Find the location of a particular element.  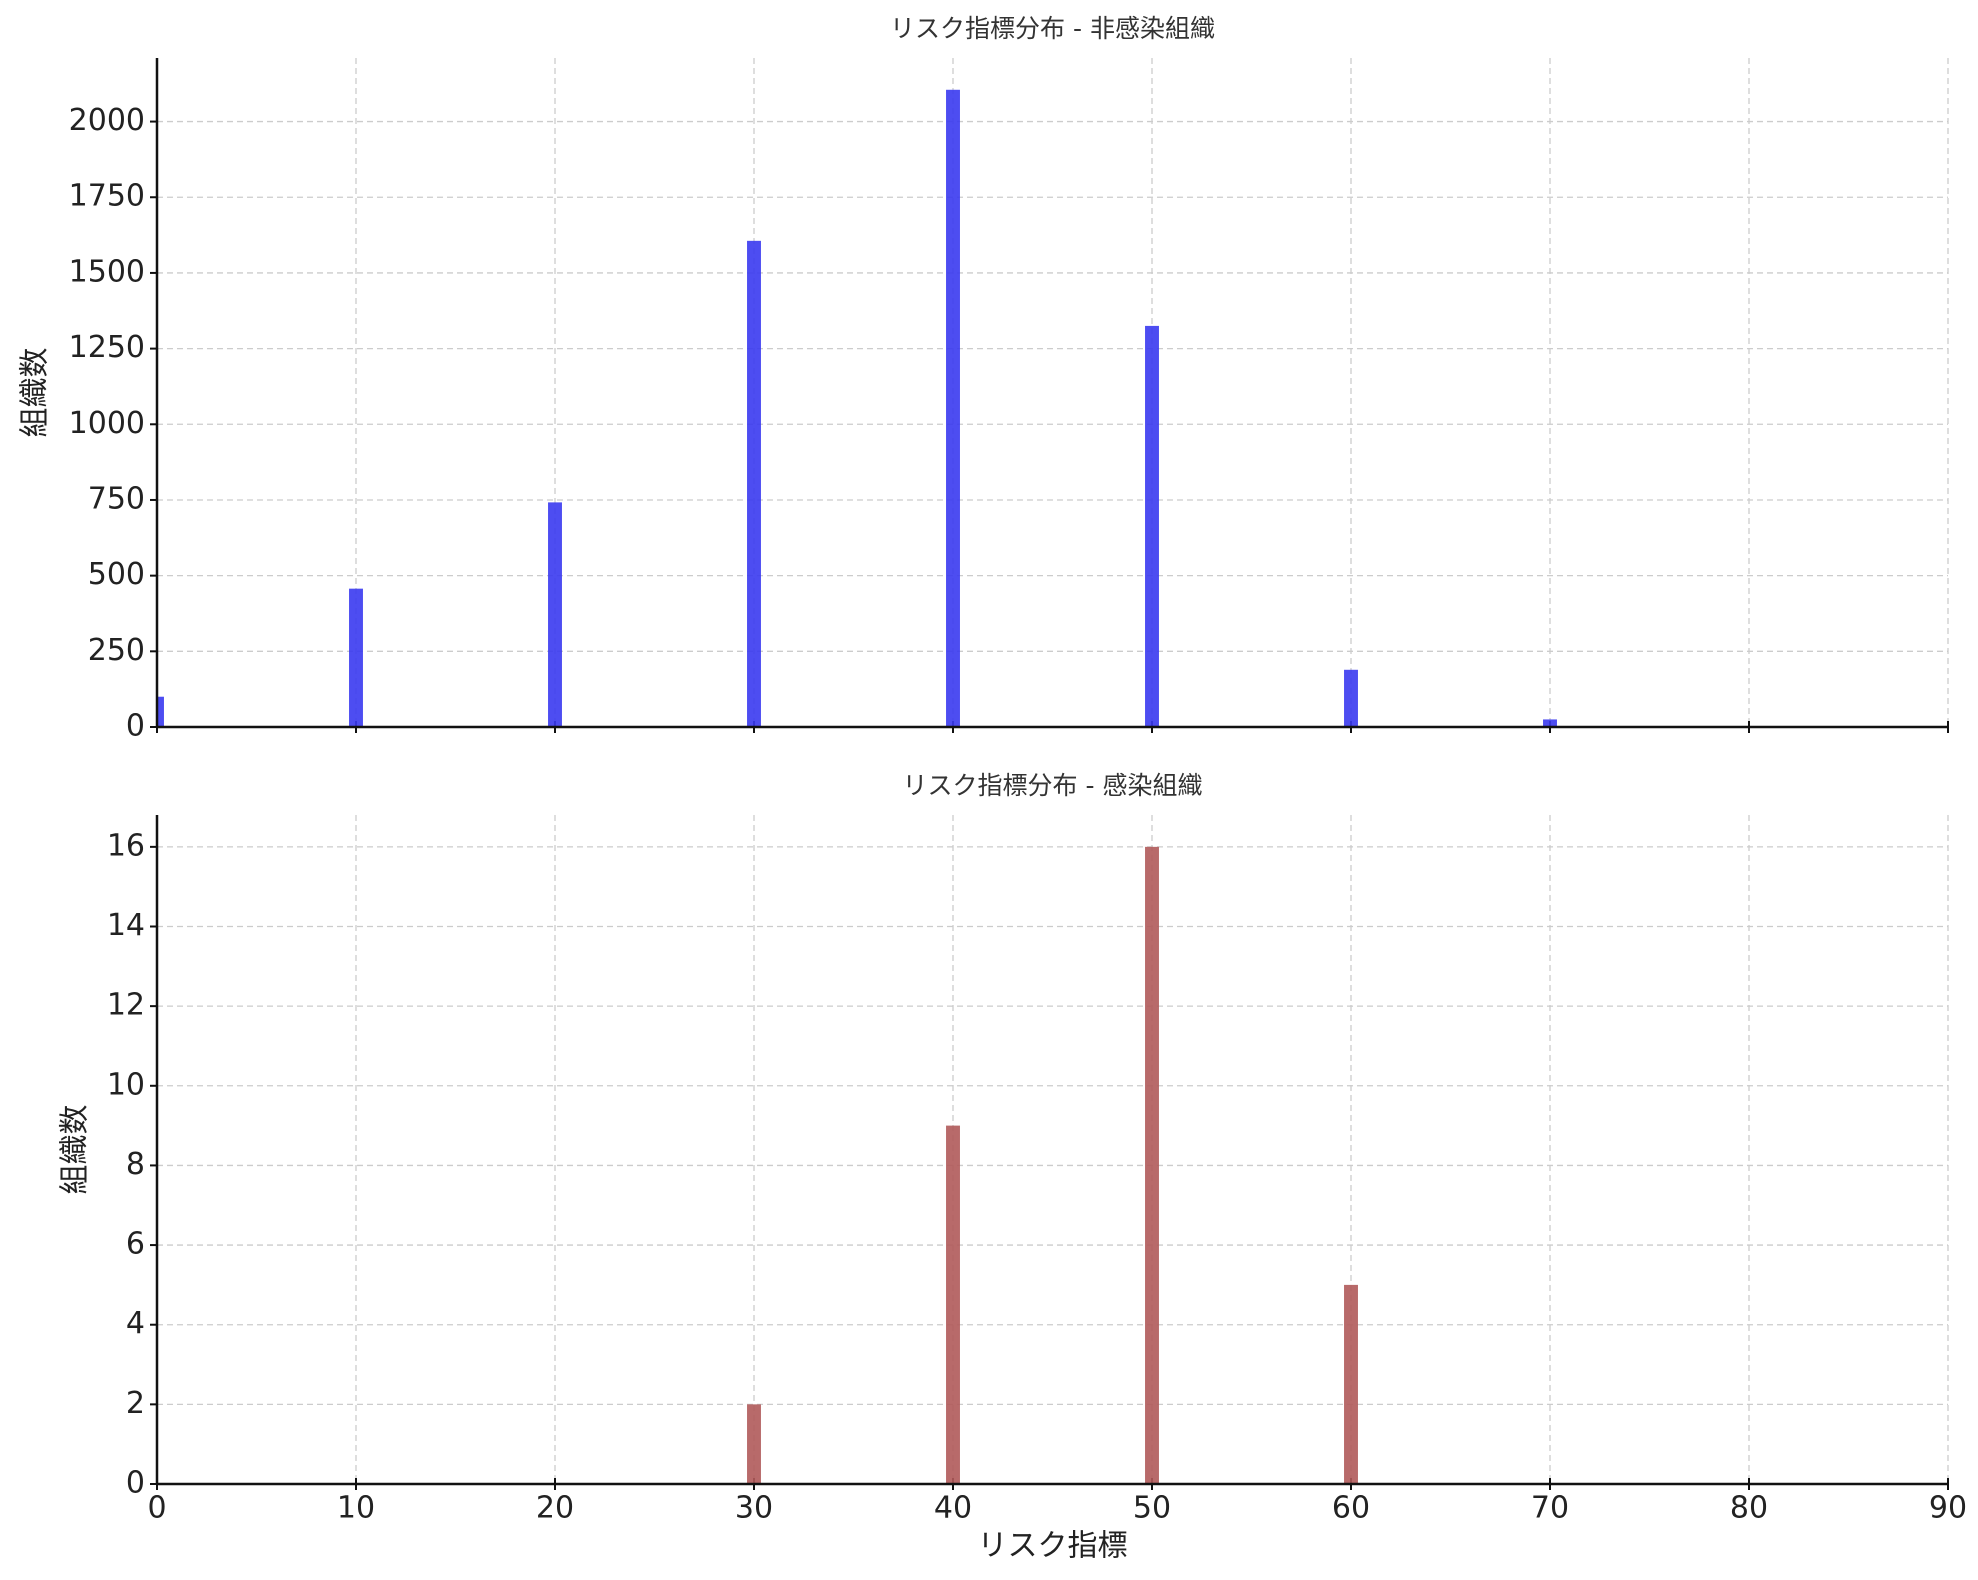

chart-title: リスク指標分布 - 感染組織 is located at coordinates (1053, 785).